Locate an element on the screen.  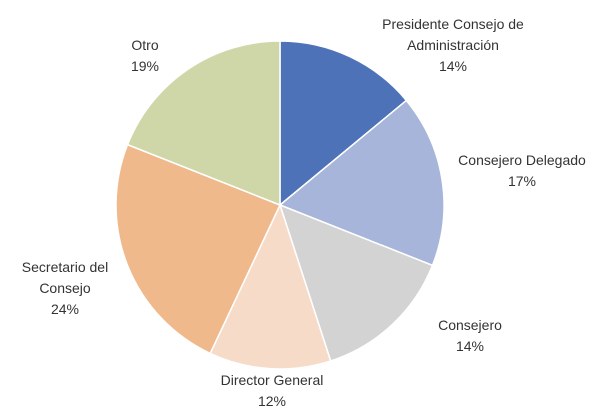
slice-label: Consejero 14% is located at coordinates (470, 336).